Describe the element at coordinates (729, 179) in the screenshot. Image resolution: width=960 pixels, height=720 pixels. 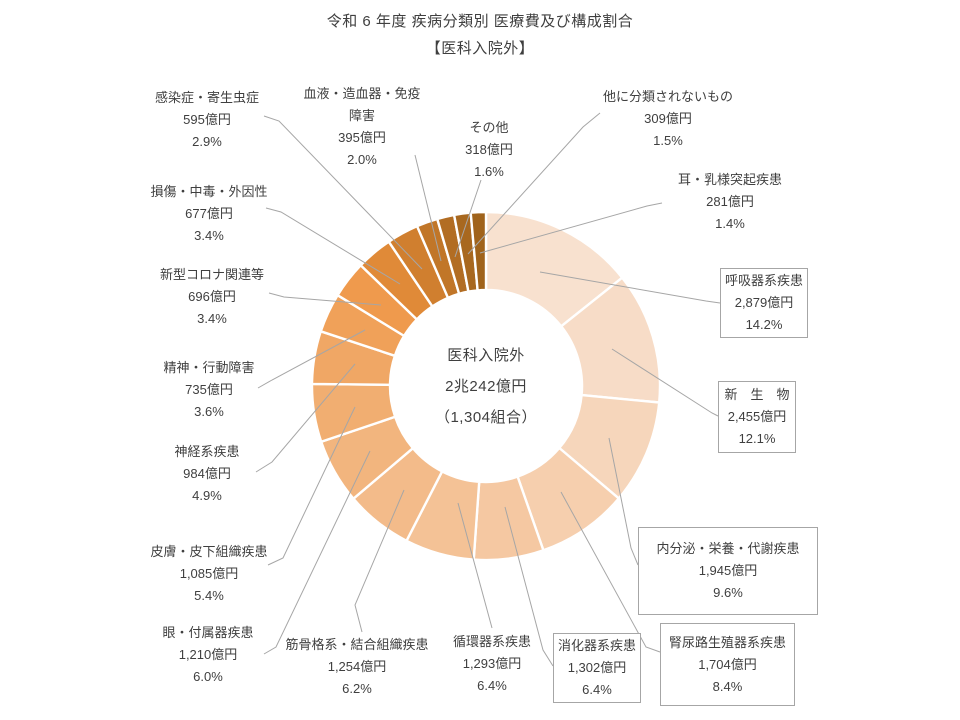
I see `slice-label-name: 耳・乳様突起疾患` at that location.